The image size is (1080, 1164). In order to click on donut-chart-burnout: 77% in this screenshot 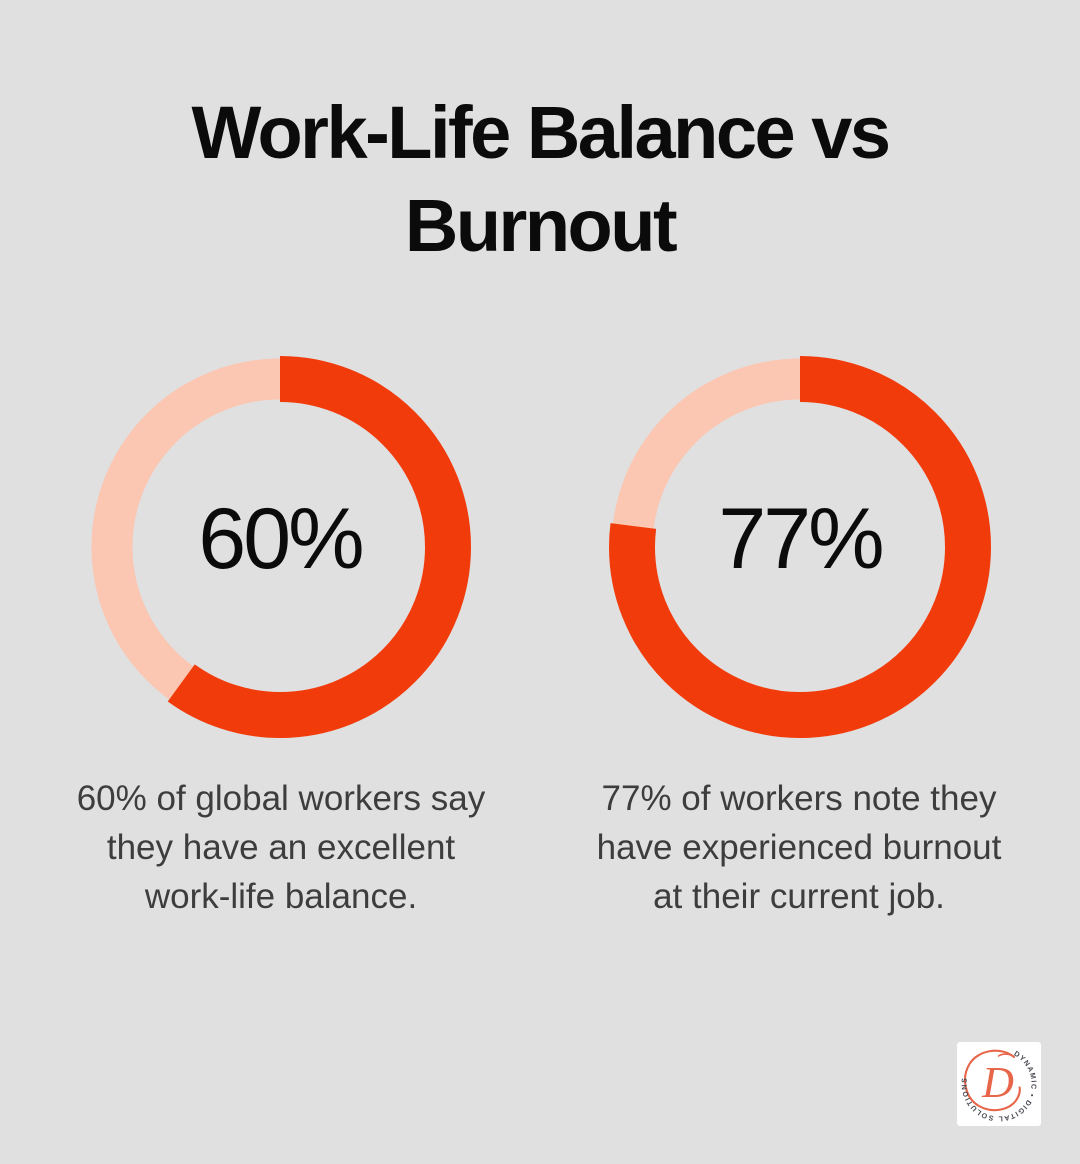, I will do `click(800, 547)`.